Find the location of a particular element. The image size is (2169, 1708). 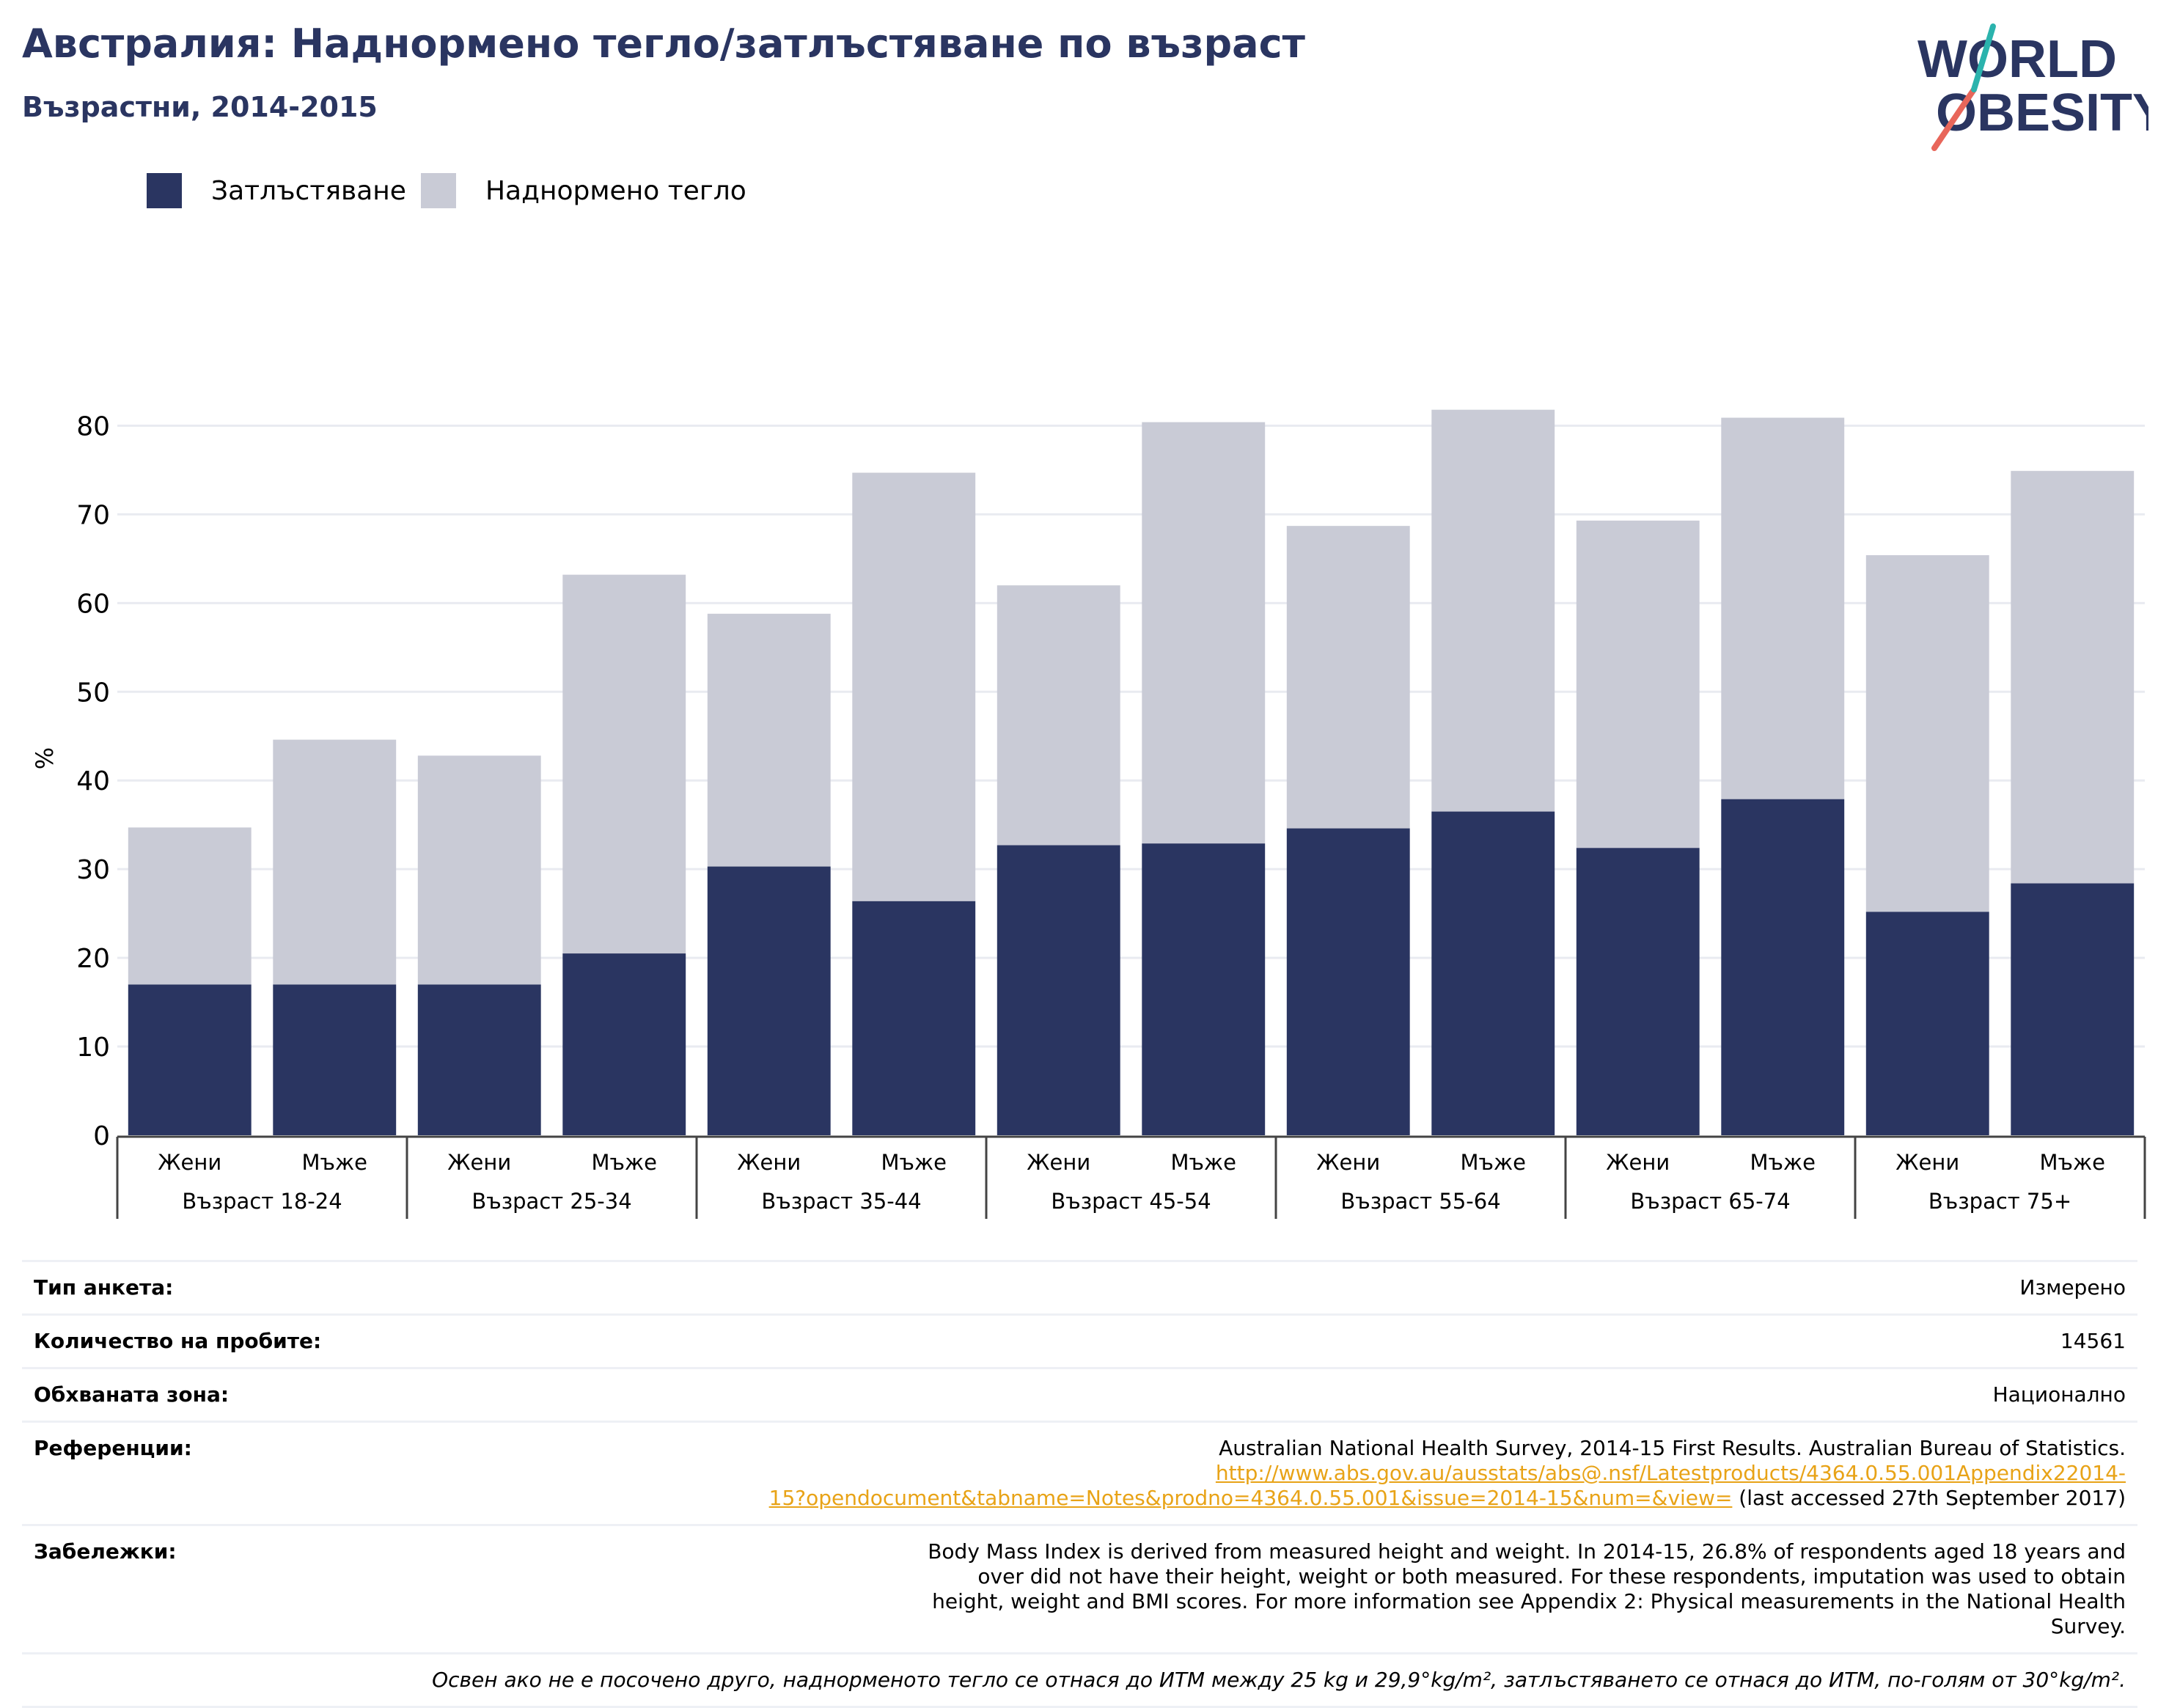

group-label: Възраст 18-24 is located at coordinates (262, 1201).